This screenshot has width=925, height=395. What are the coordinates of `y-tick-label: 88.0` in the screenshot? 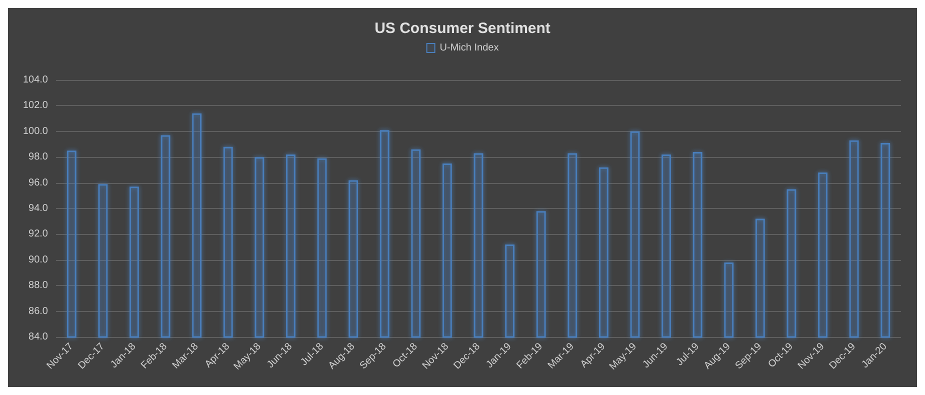 It's located at (38, 286).